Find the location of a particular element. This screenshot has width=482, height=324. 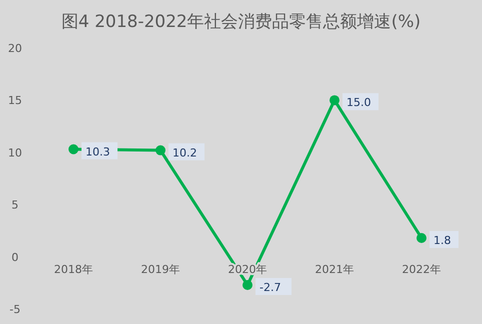

x-tick-label: 2021年 is located at coordinates (334, 269).